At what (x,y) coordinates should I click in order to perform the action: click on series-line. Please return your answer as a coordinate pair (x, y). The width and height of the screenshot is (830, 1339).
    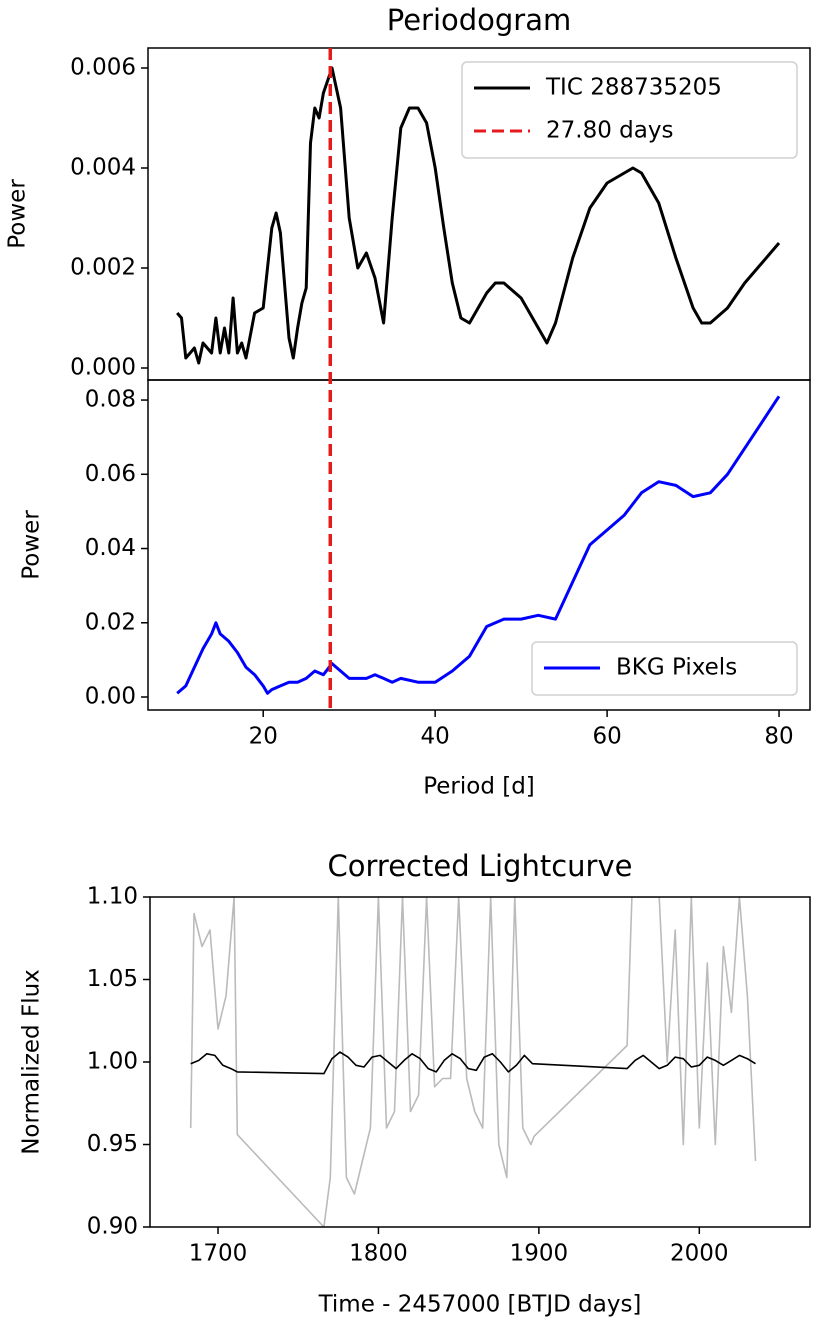
    Looking at the image, I should click on (473, 1063).